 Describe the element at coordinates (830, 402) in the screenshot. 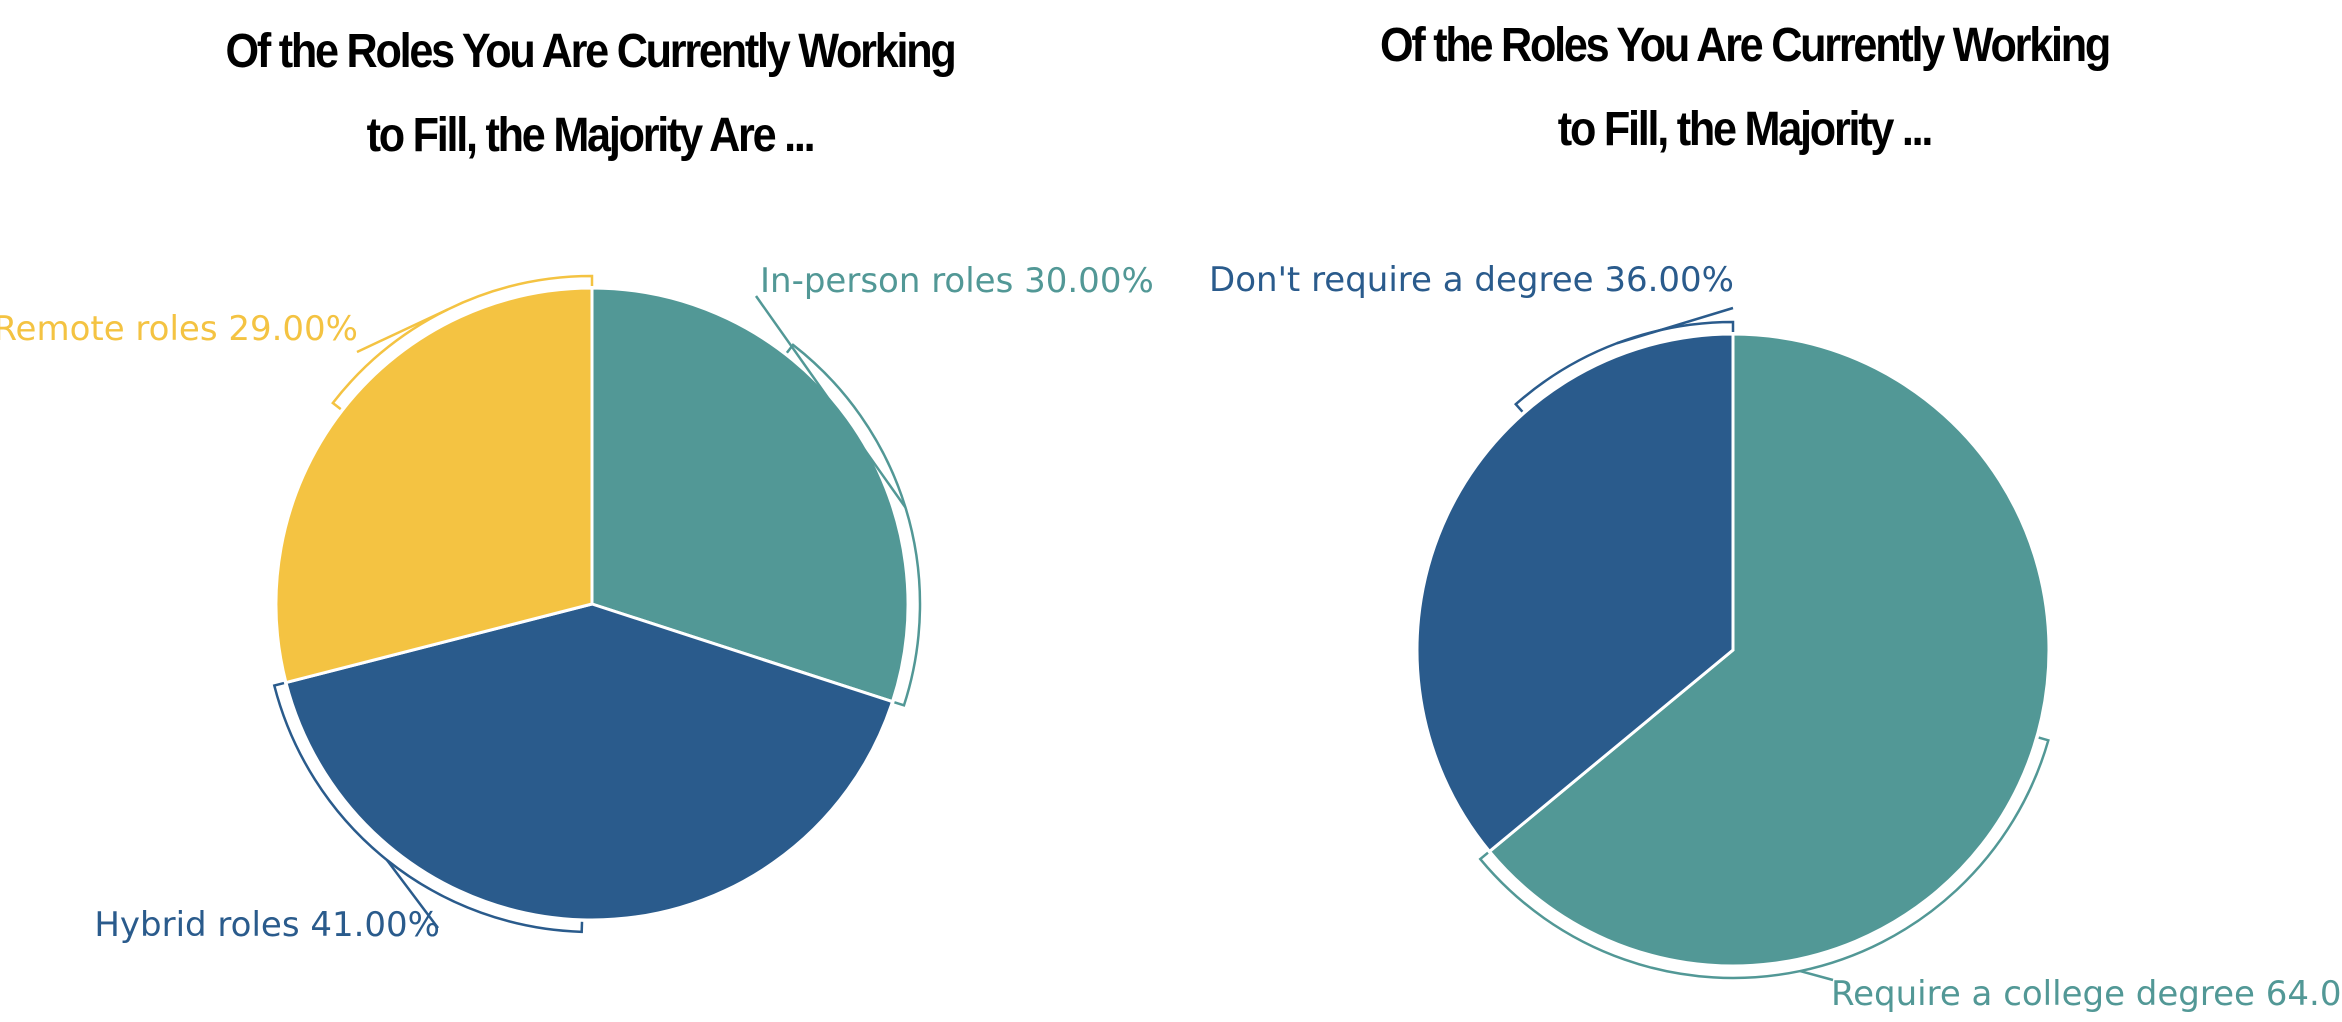

I see `pie-slice-in-person-roles-leader-line` at that location.